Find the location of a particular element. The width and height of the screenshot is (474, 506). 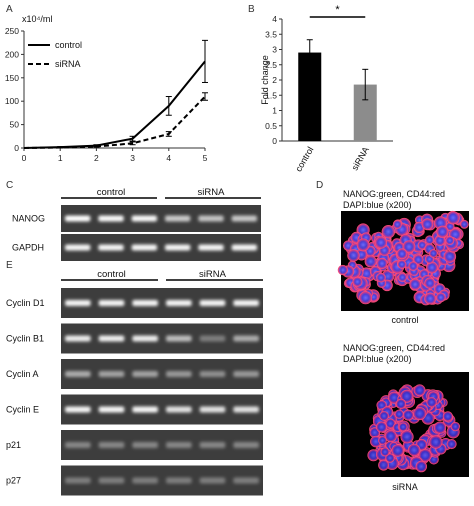

panel-b-bar-control is located at coordinates (310, 96).